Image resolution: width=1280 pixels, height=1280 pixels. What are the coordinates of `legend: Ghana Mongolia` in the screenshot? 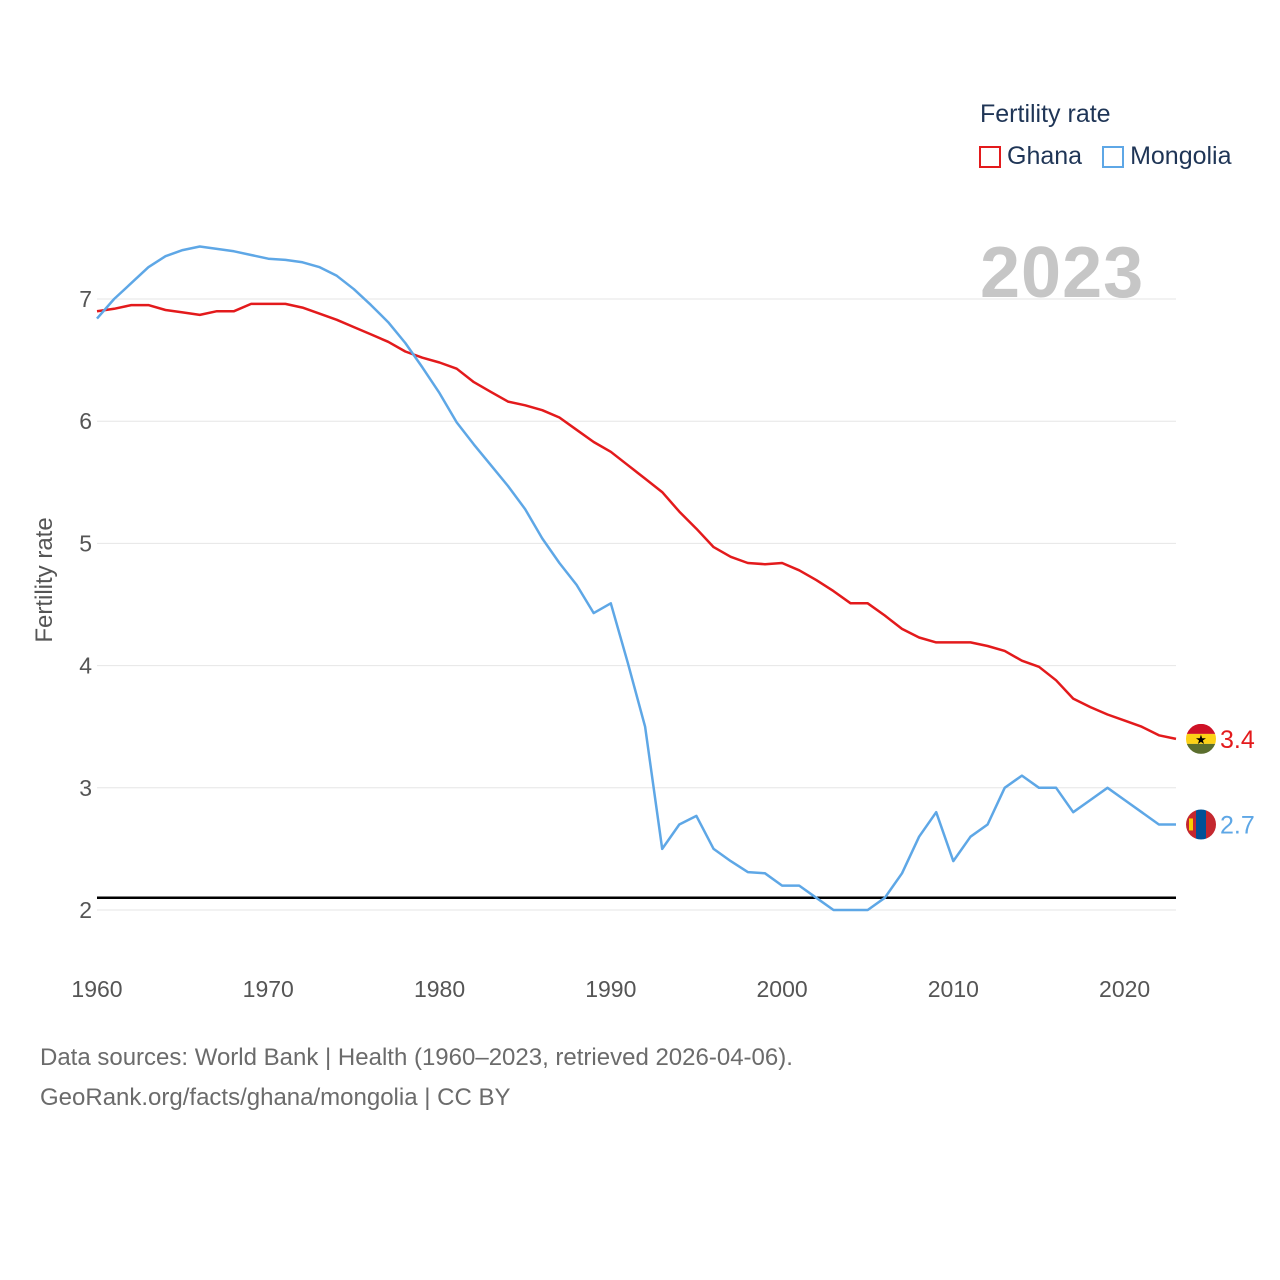 It's located at (1115, 156).